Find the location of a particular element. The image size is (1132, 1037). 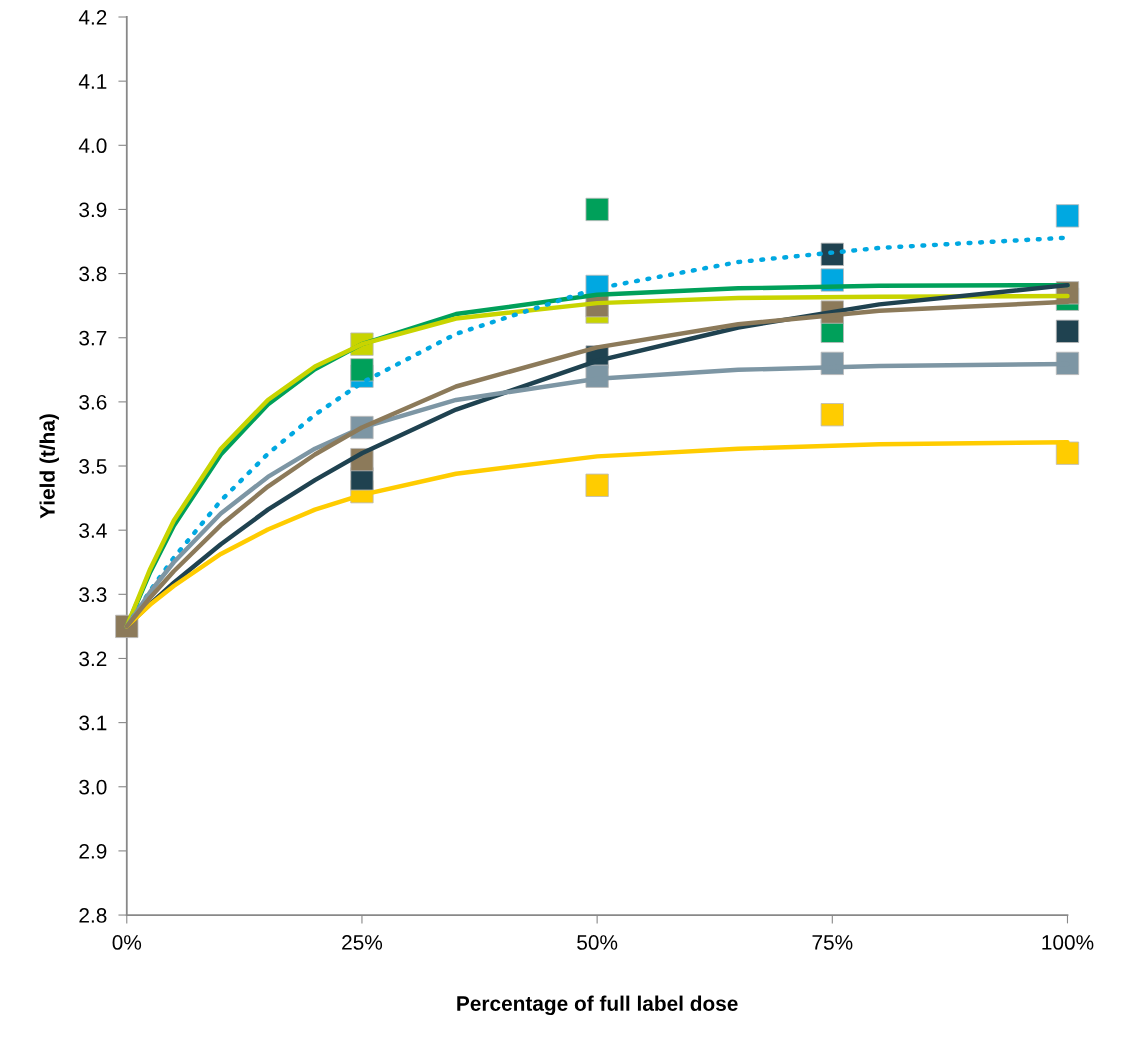

x-tick-label: 25% is located at coordinates (362, 942).